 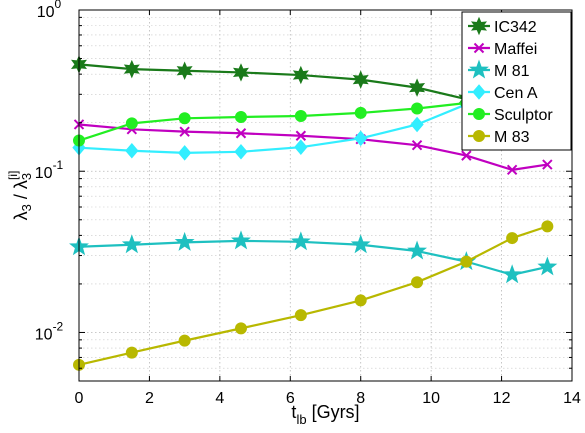 What do you see at coordinates (431, 398) in the screenshot?
I see `x-tick-label: 10` at bounding box center [431, 398].